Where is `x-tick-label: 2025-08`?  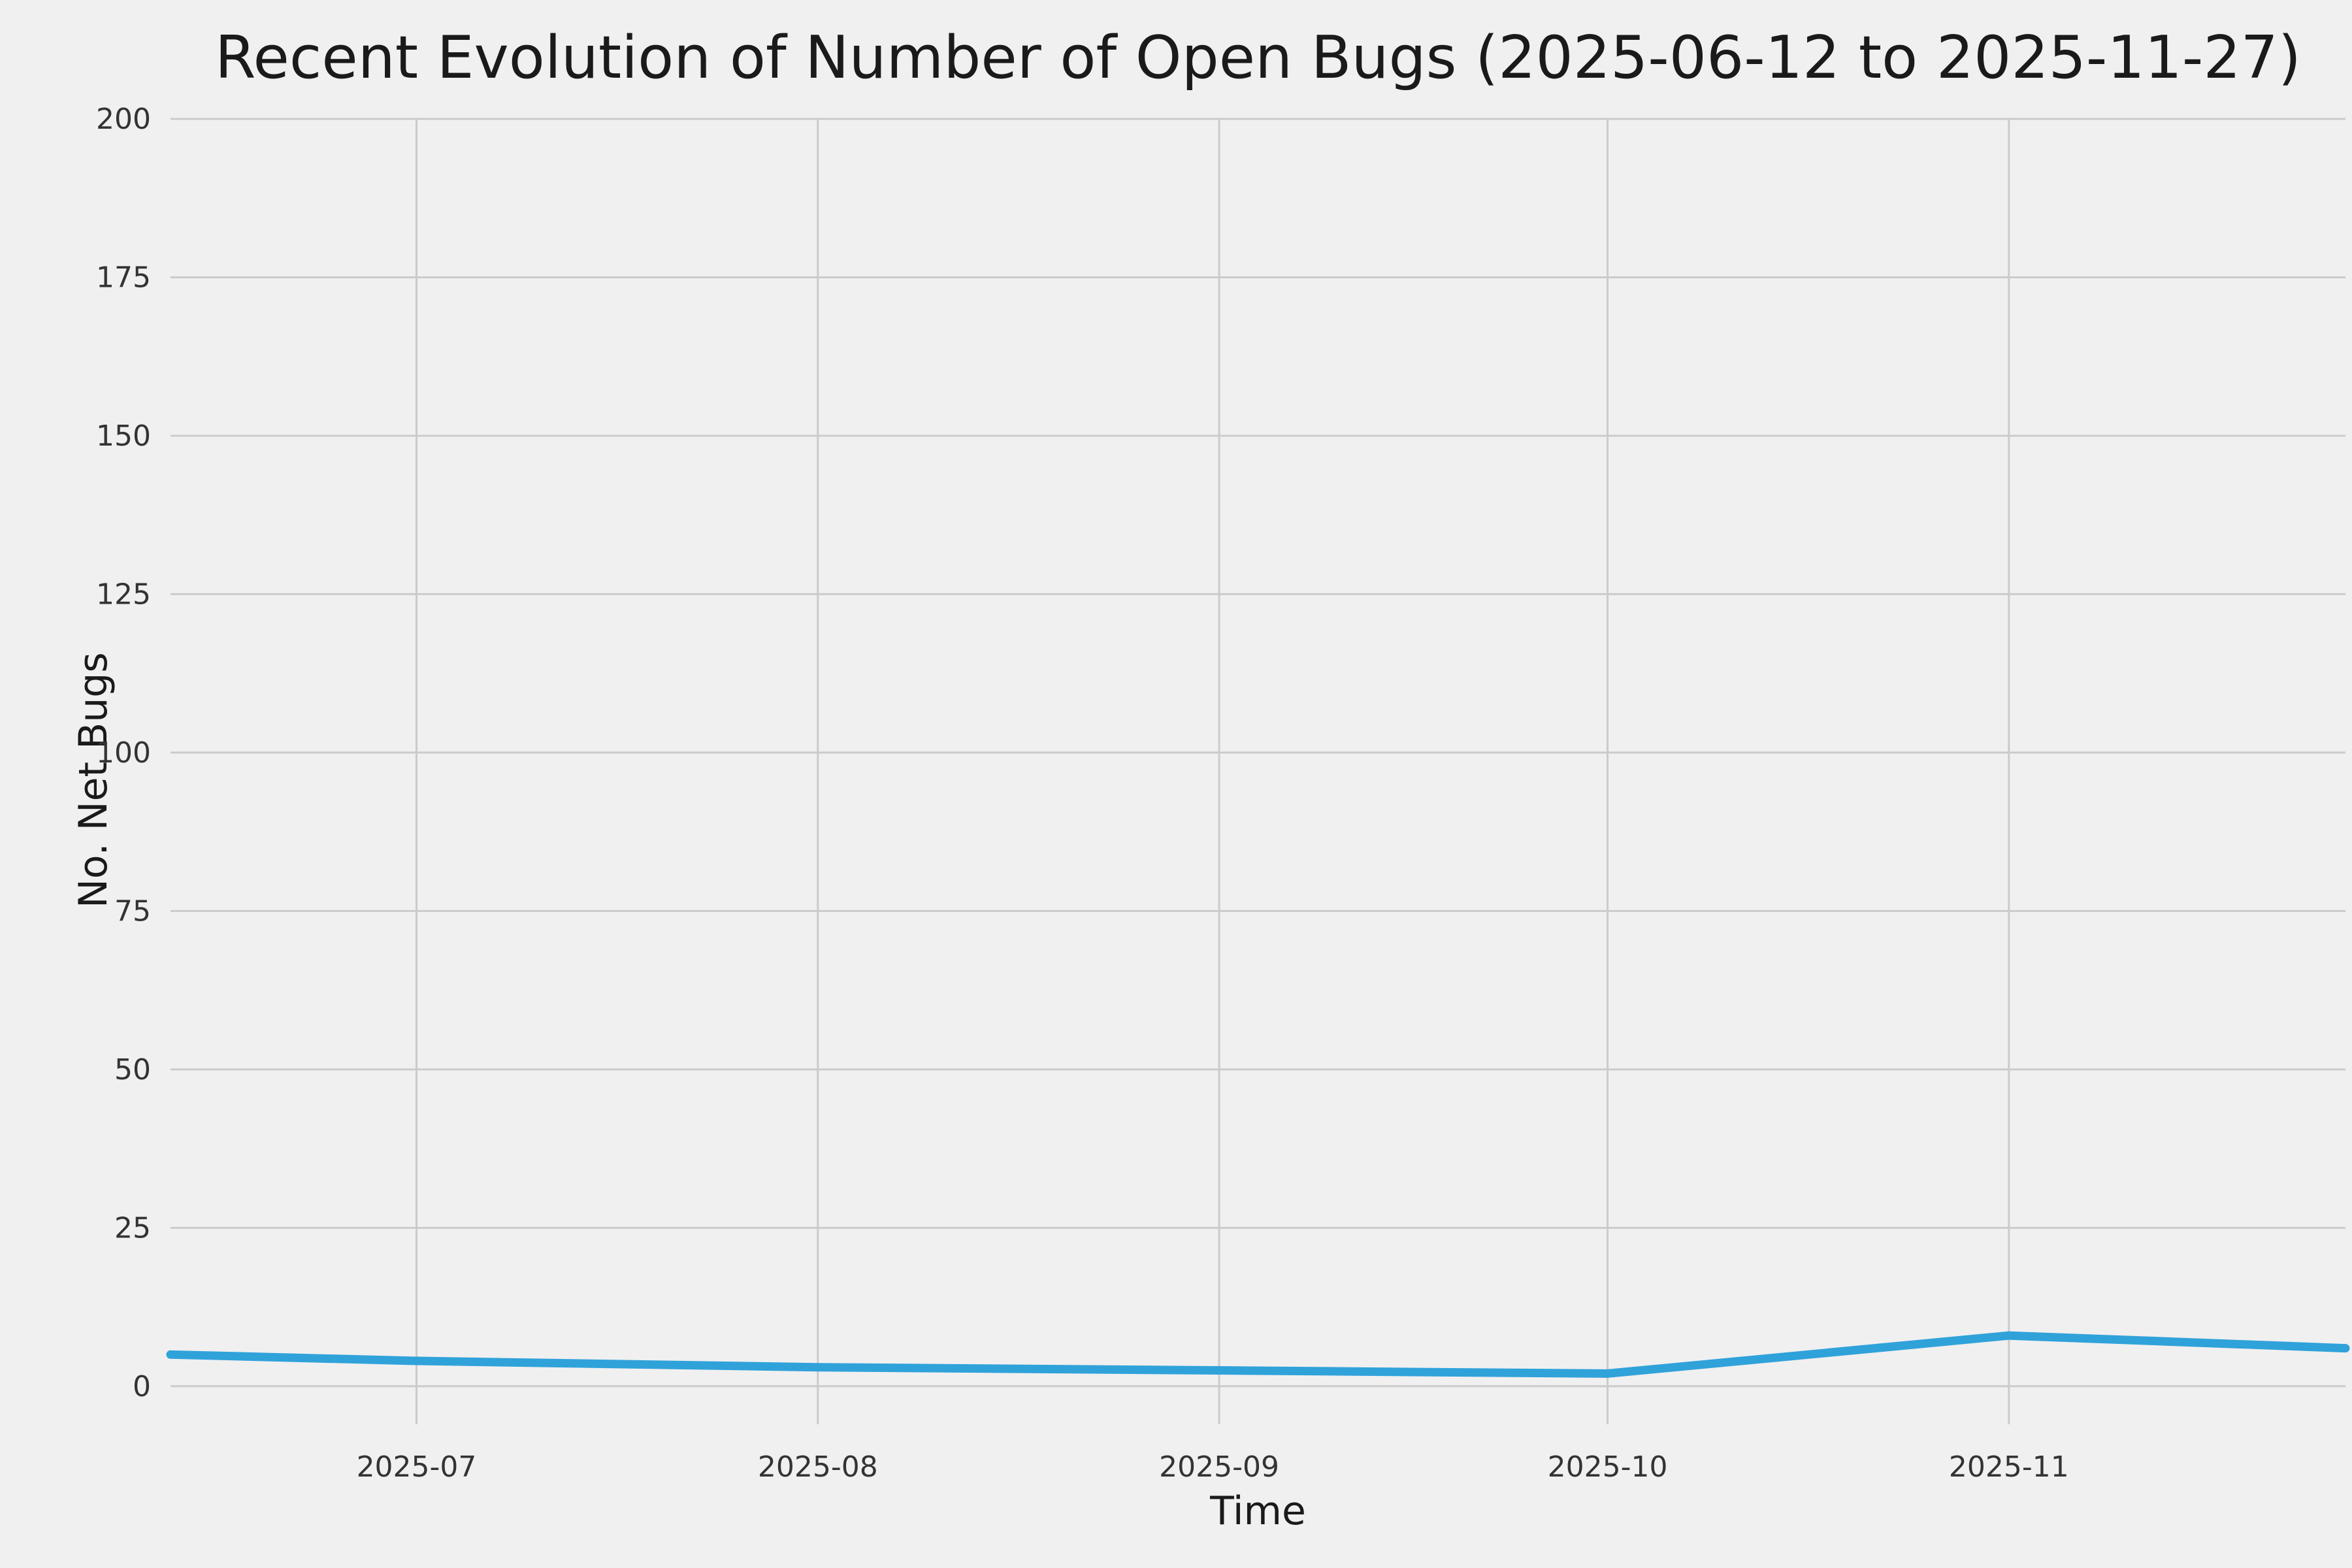 x-tick-label: 2025-08 is located at coordinates (818, 1467).